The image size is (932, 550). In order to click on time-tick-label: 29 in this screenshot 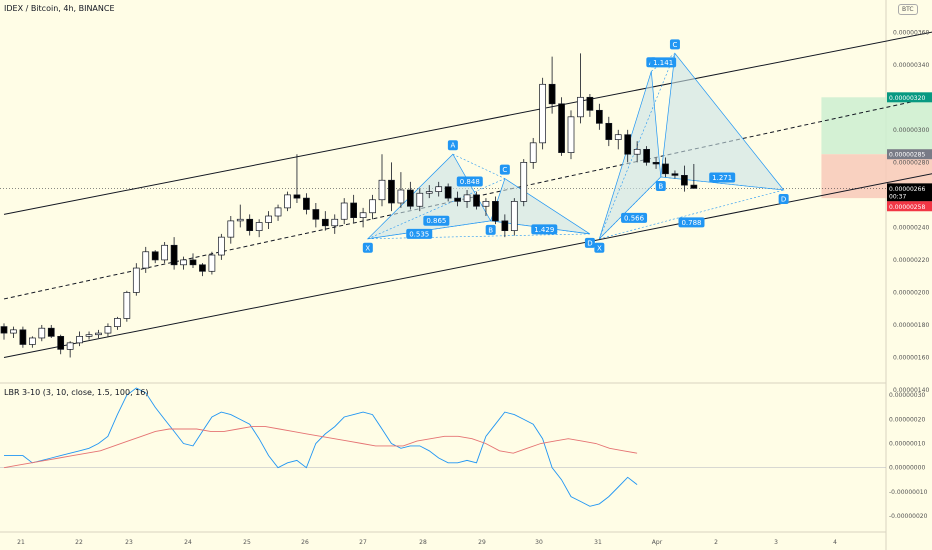, I will do `click(482, 542)`.